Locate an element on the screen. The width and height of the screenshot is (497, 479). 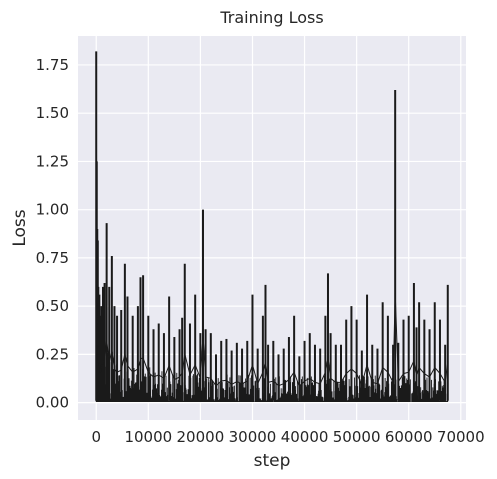
y-tick-label: 0.50 is located at coordinates (52, 306).